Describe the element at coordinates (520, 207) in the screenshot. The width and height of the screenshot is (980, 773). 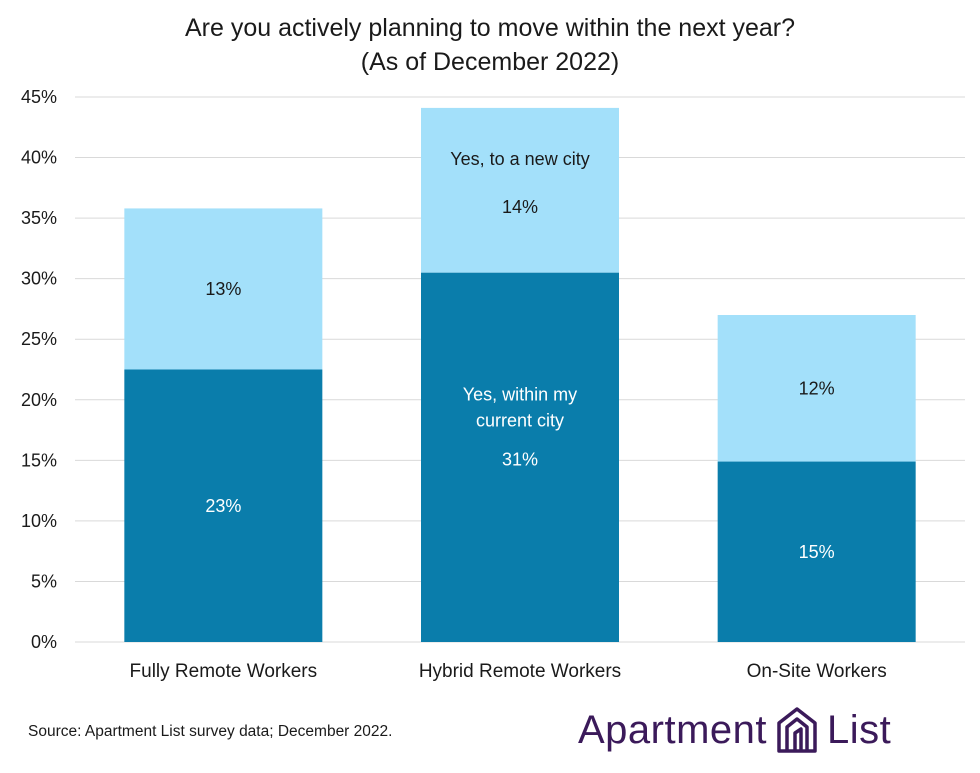
I see `label-new-city: 14%` at that location.